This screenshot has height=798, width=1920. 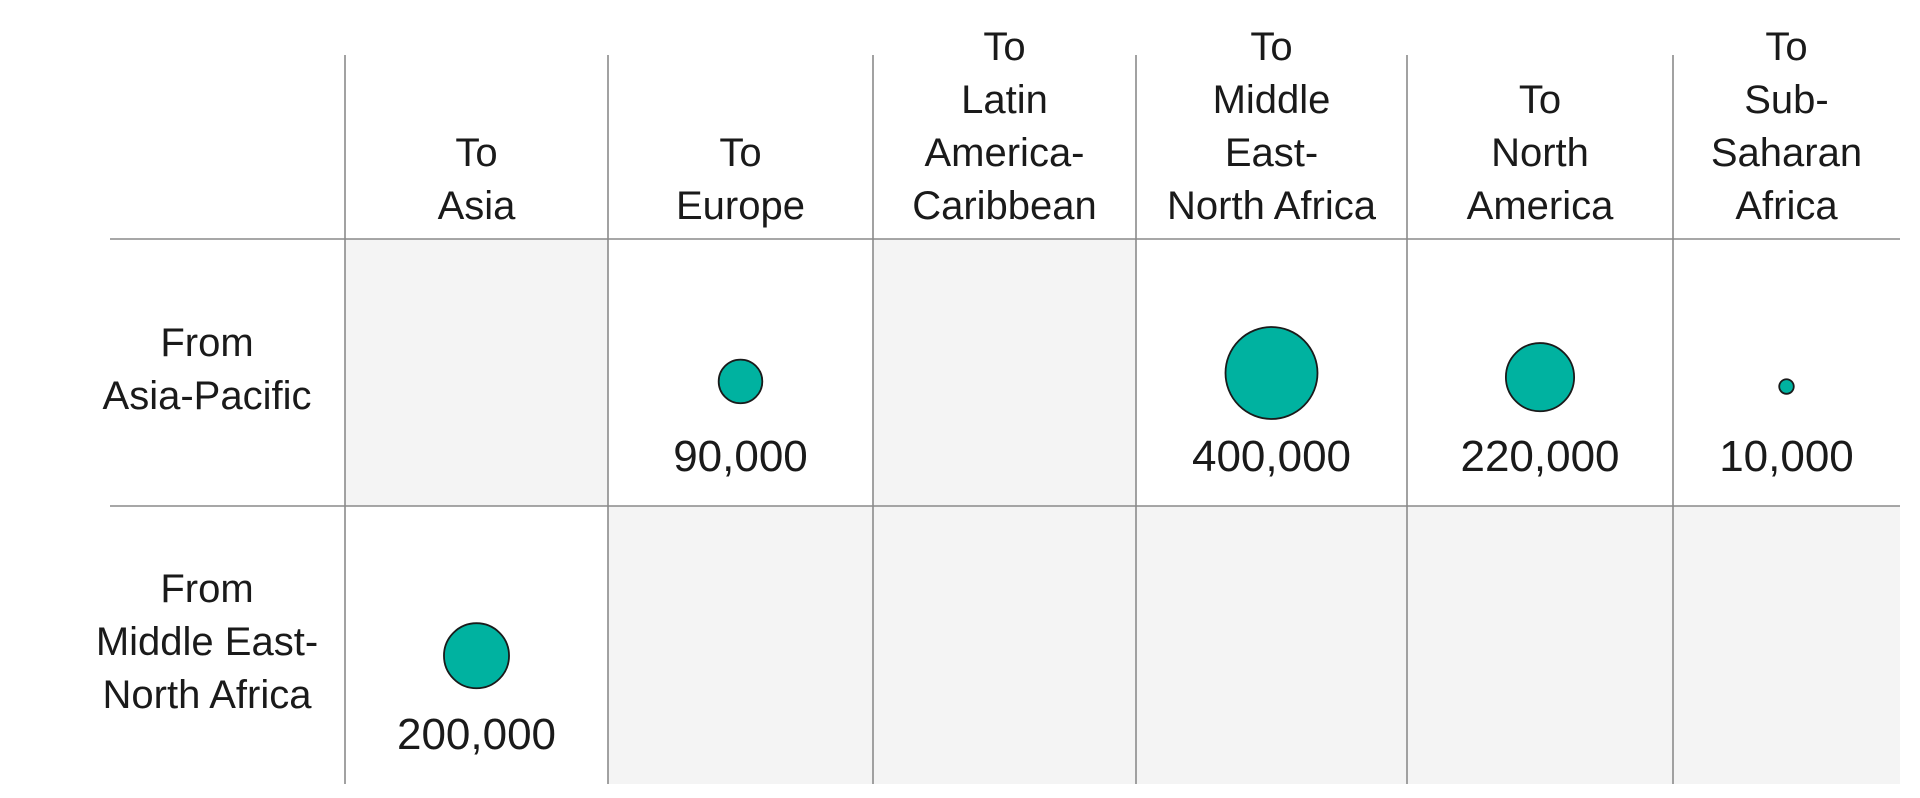 What do you see at coordinates (1540, 206) in the screenshot?
I see `column-header-text: America` at bounding box center [1540, 206].